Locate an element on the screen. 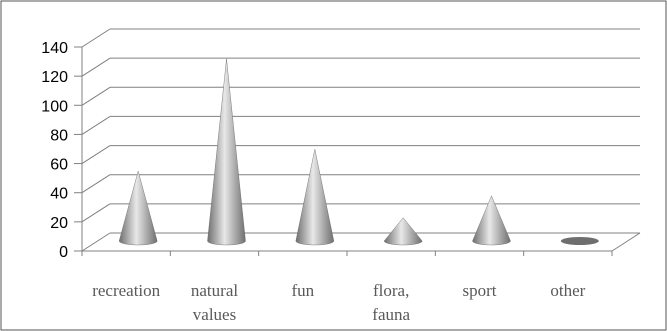  x-tick-label: flora, is located at coordinates (391, 290).